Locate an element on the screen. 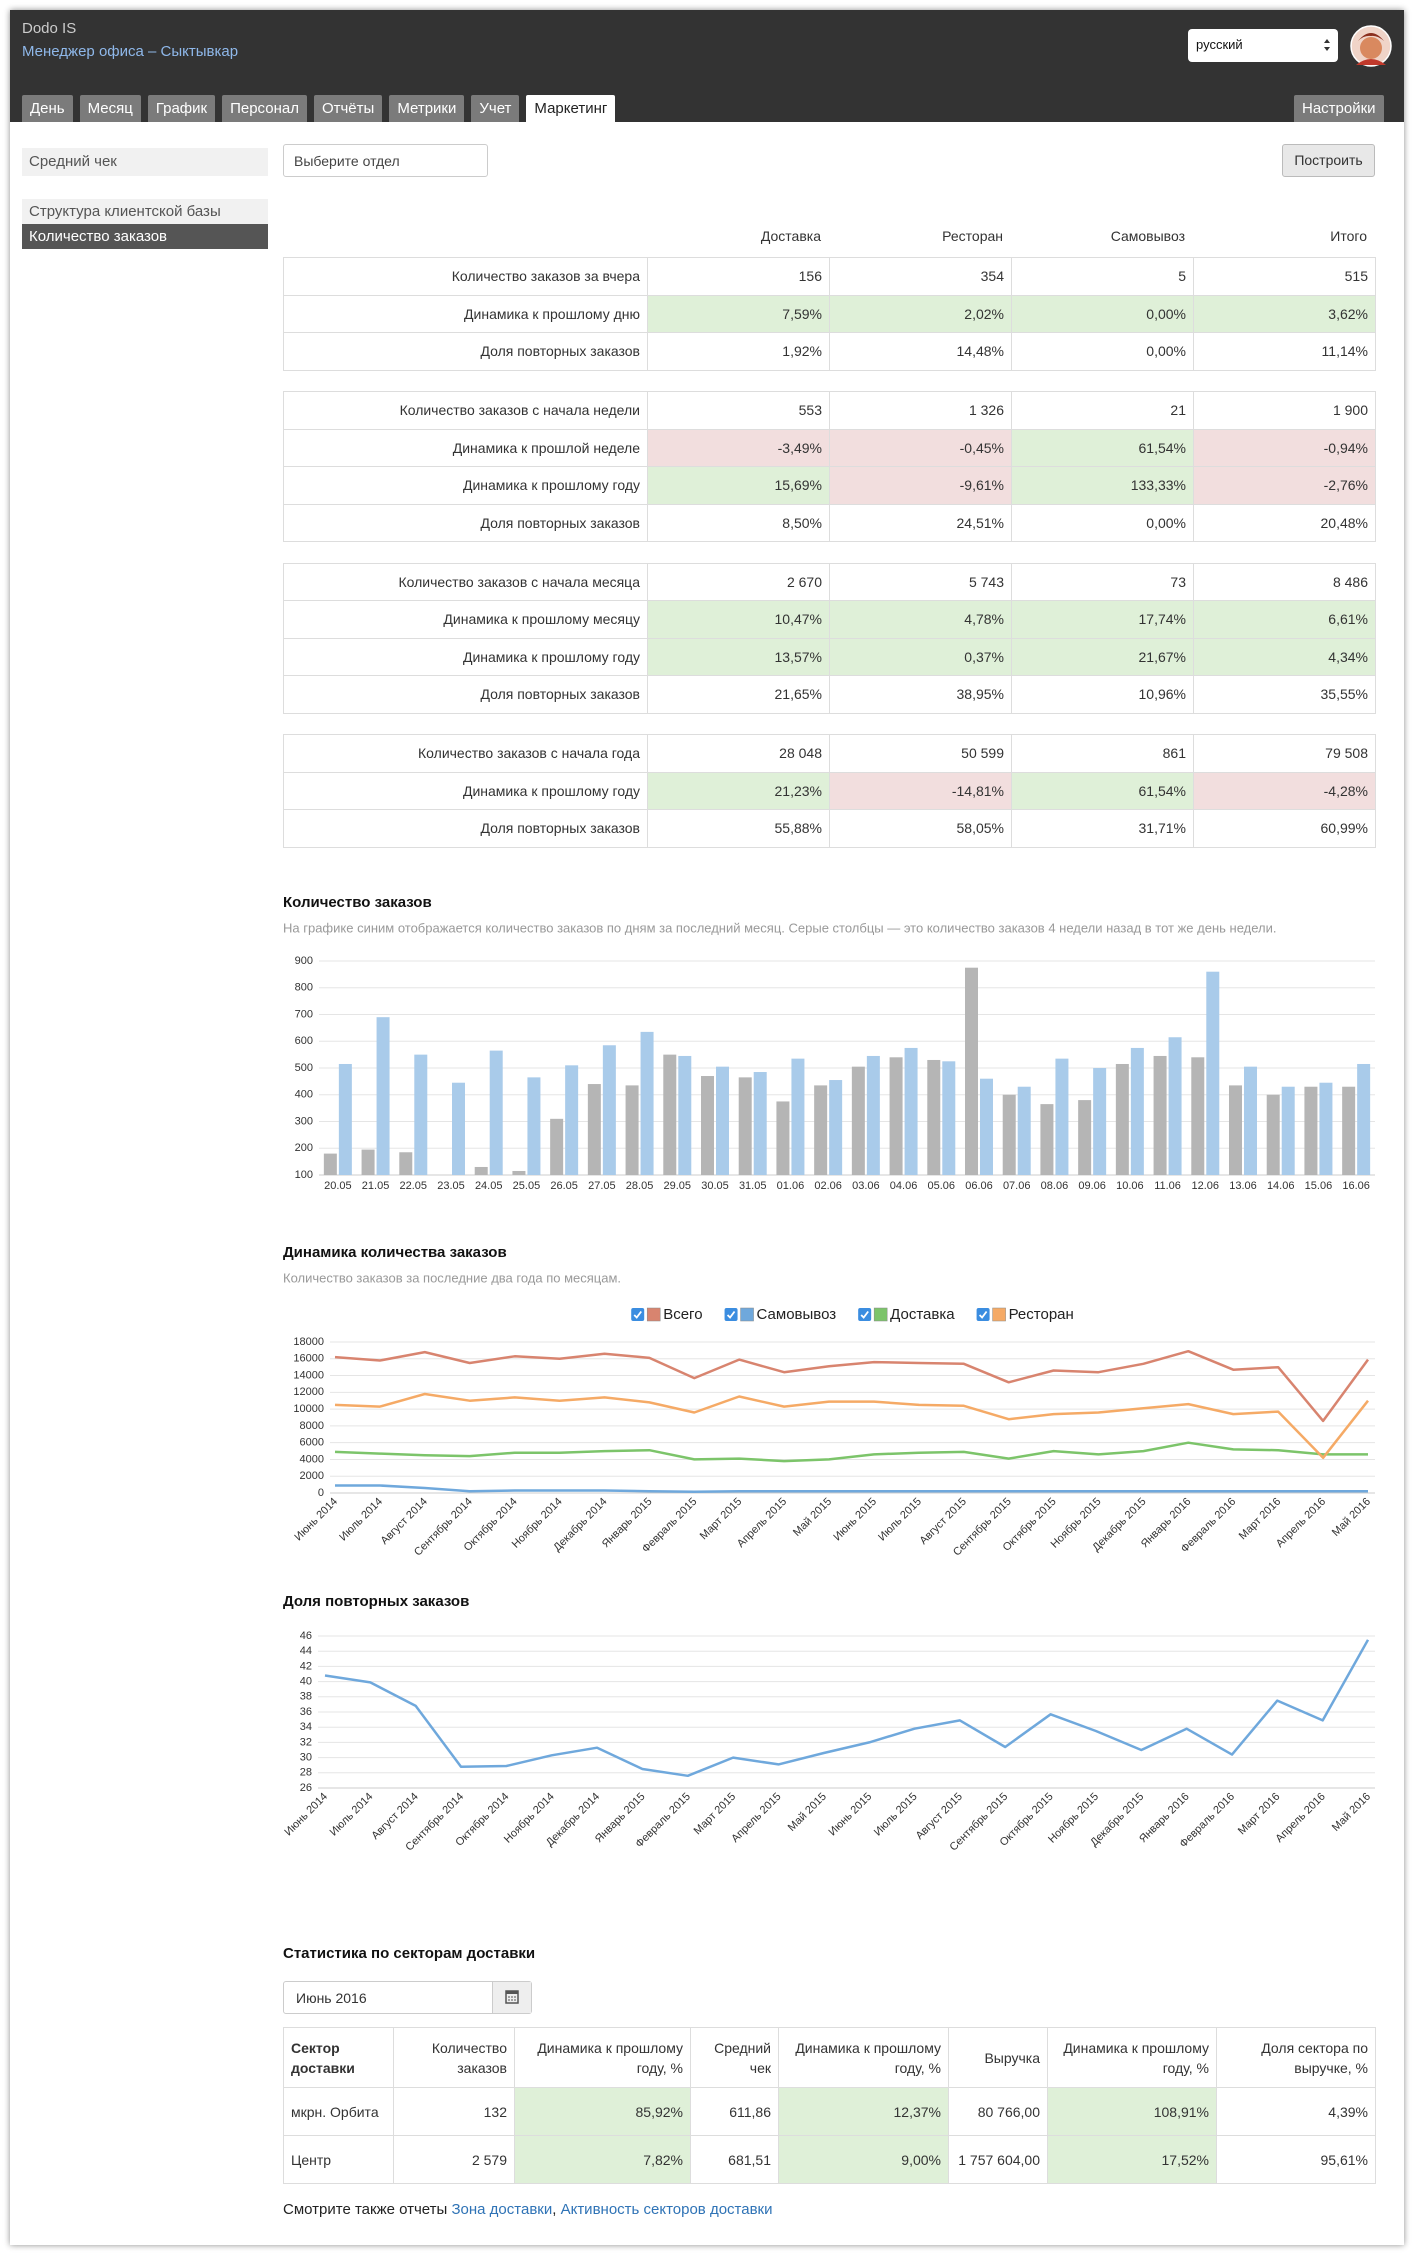 The width and height of the screenshot is (1414, 2255). x-tick-label: 08.06 is located at coordinates (1055, 1186).